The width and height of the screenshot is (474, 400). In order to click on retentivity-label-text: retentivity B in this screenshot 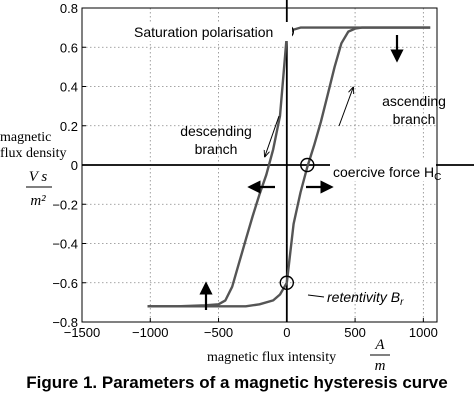, I will do `click(363, 297)`.